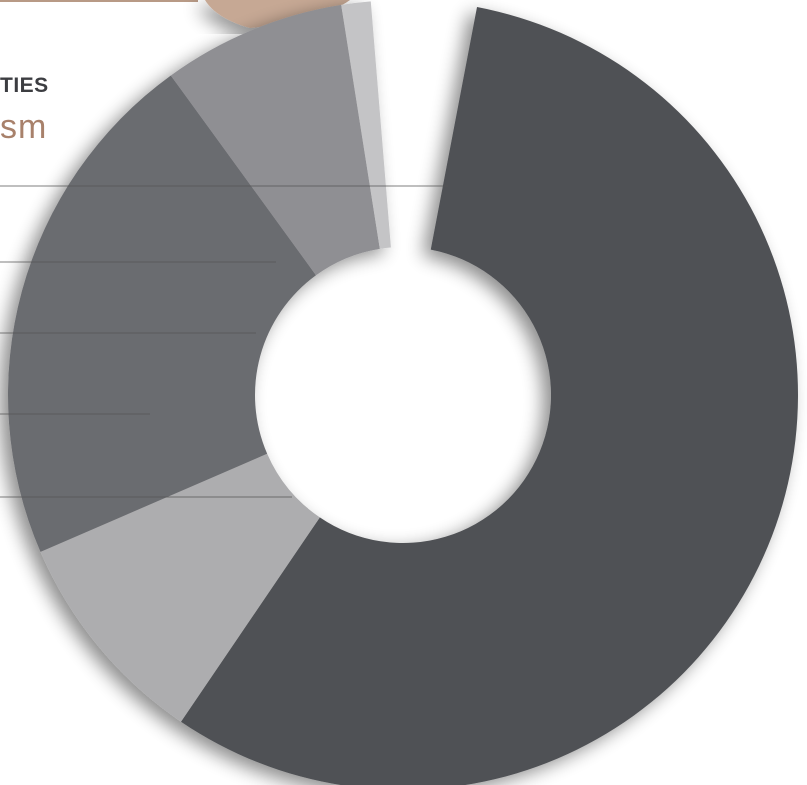 The height and width of the screenshot is (785, 807). What do you see at coordinates (24, 85) in the screenshot?
I see `section-heading: TIES` at bounding box center [24, 85].